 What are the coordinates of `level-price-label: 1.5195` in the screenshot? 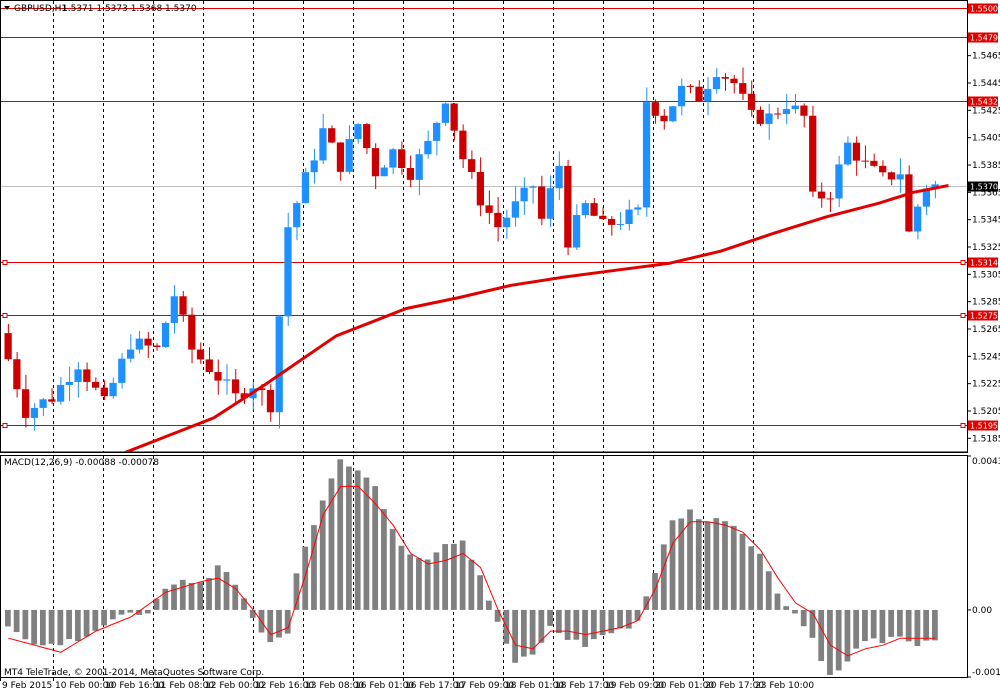 It's located at (984, 426).